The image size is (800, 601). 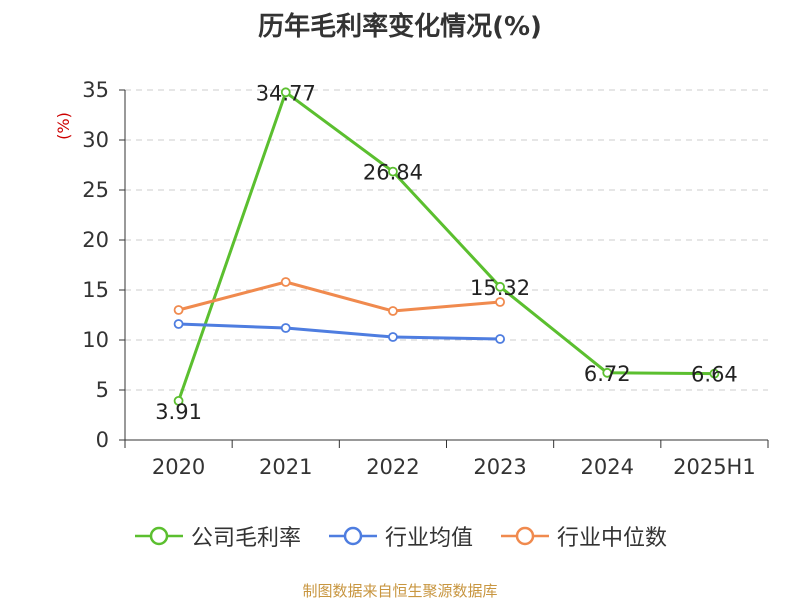 What do you see at coordinates (400, 27) in the screenshot?
I see `chart-title: 历年毛利率变化情况(%)` at bounding box center [400, 27].